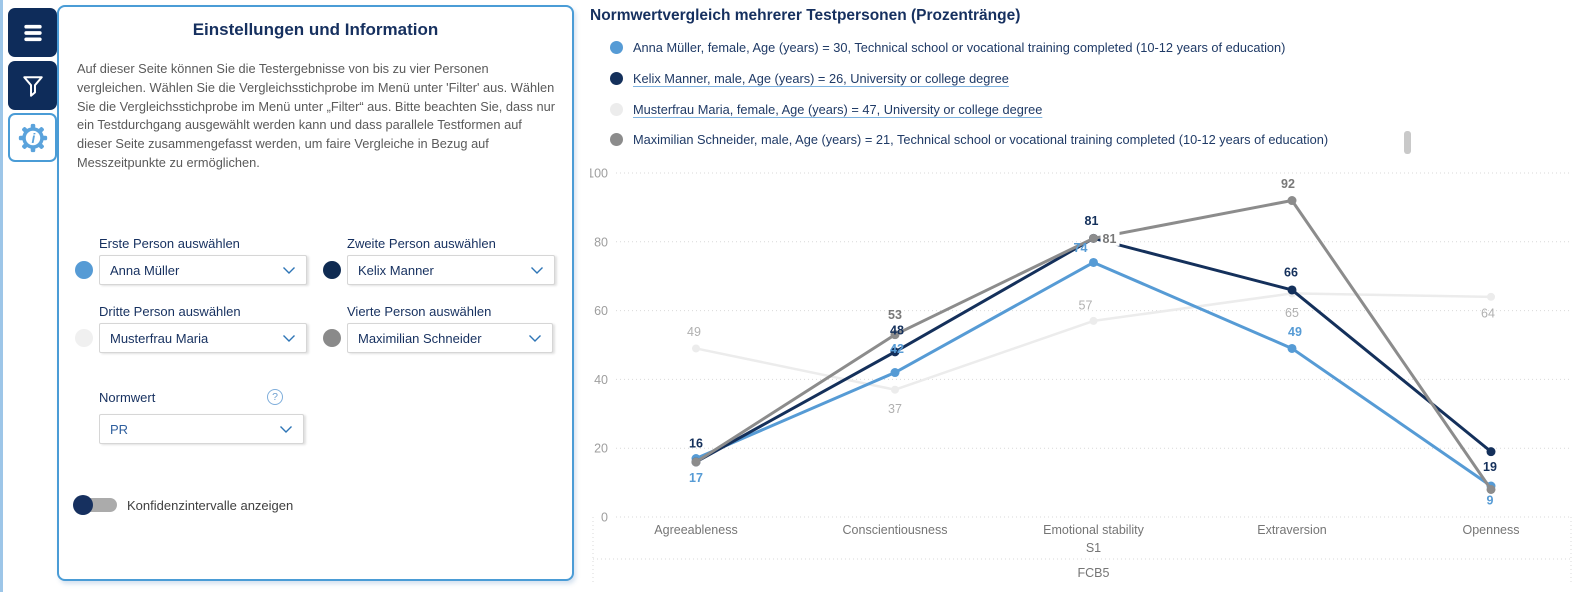 The height and width of the screenshot is (592, 1575). What do you see at coordinates (696, 443) in the screenshot?
I see `data-label: 16` at bounding box center [696, 443].